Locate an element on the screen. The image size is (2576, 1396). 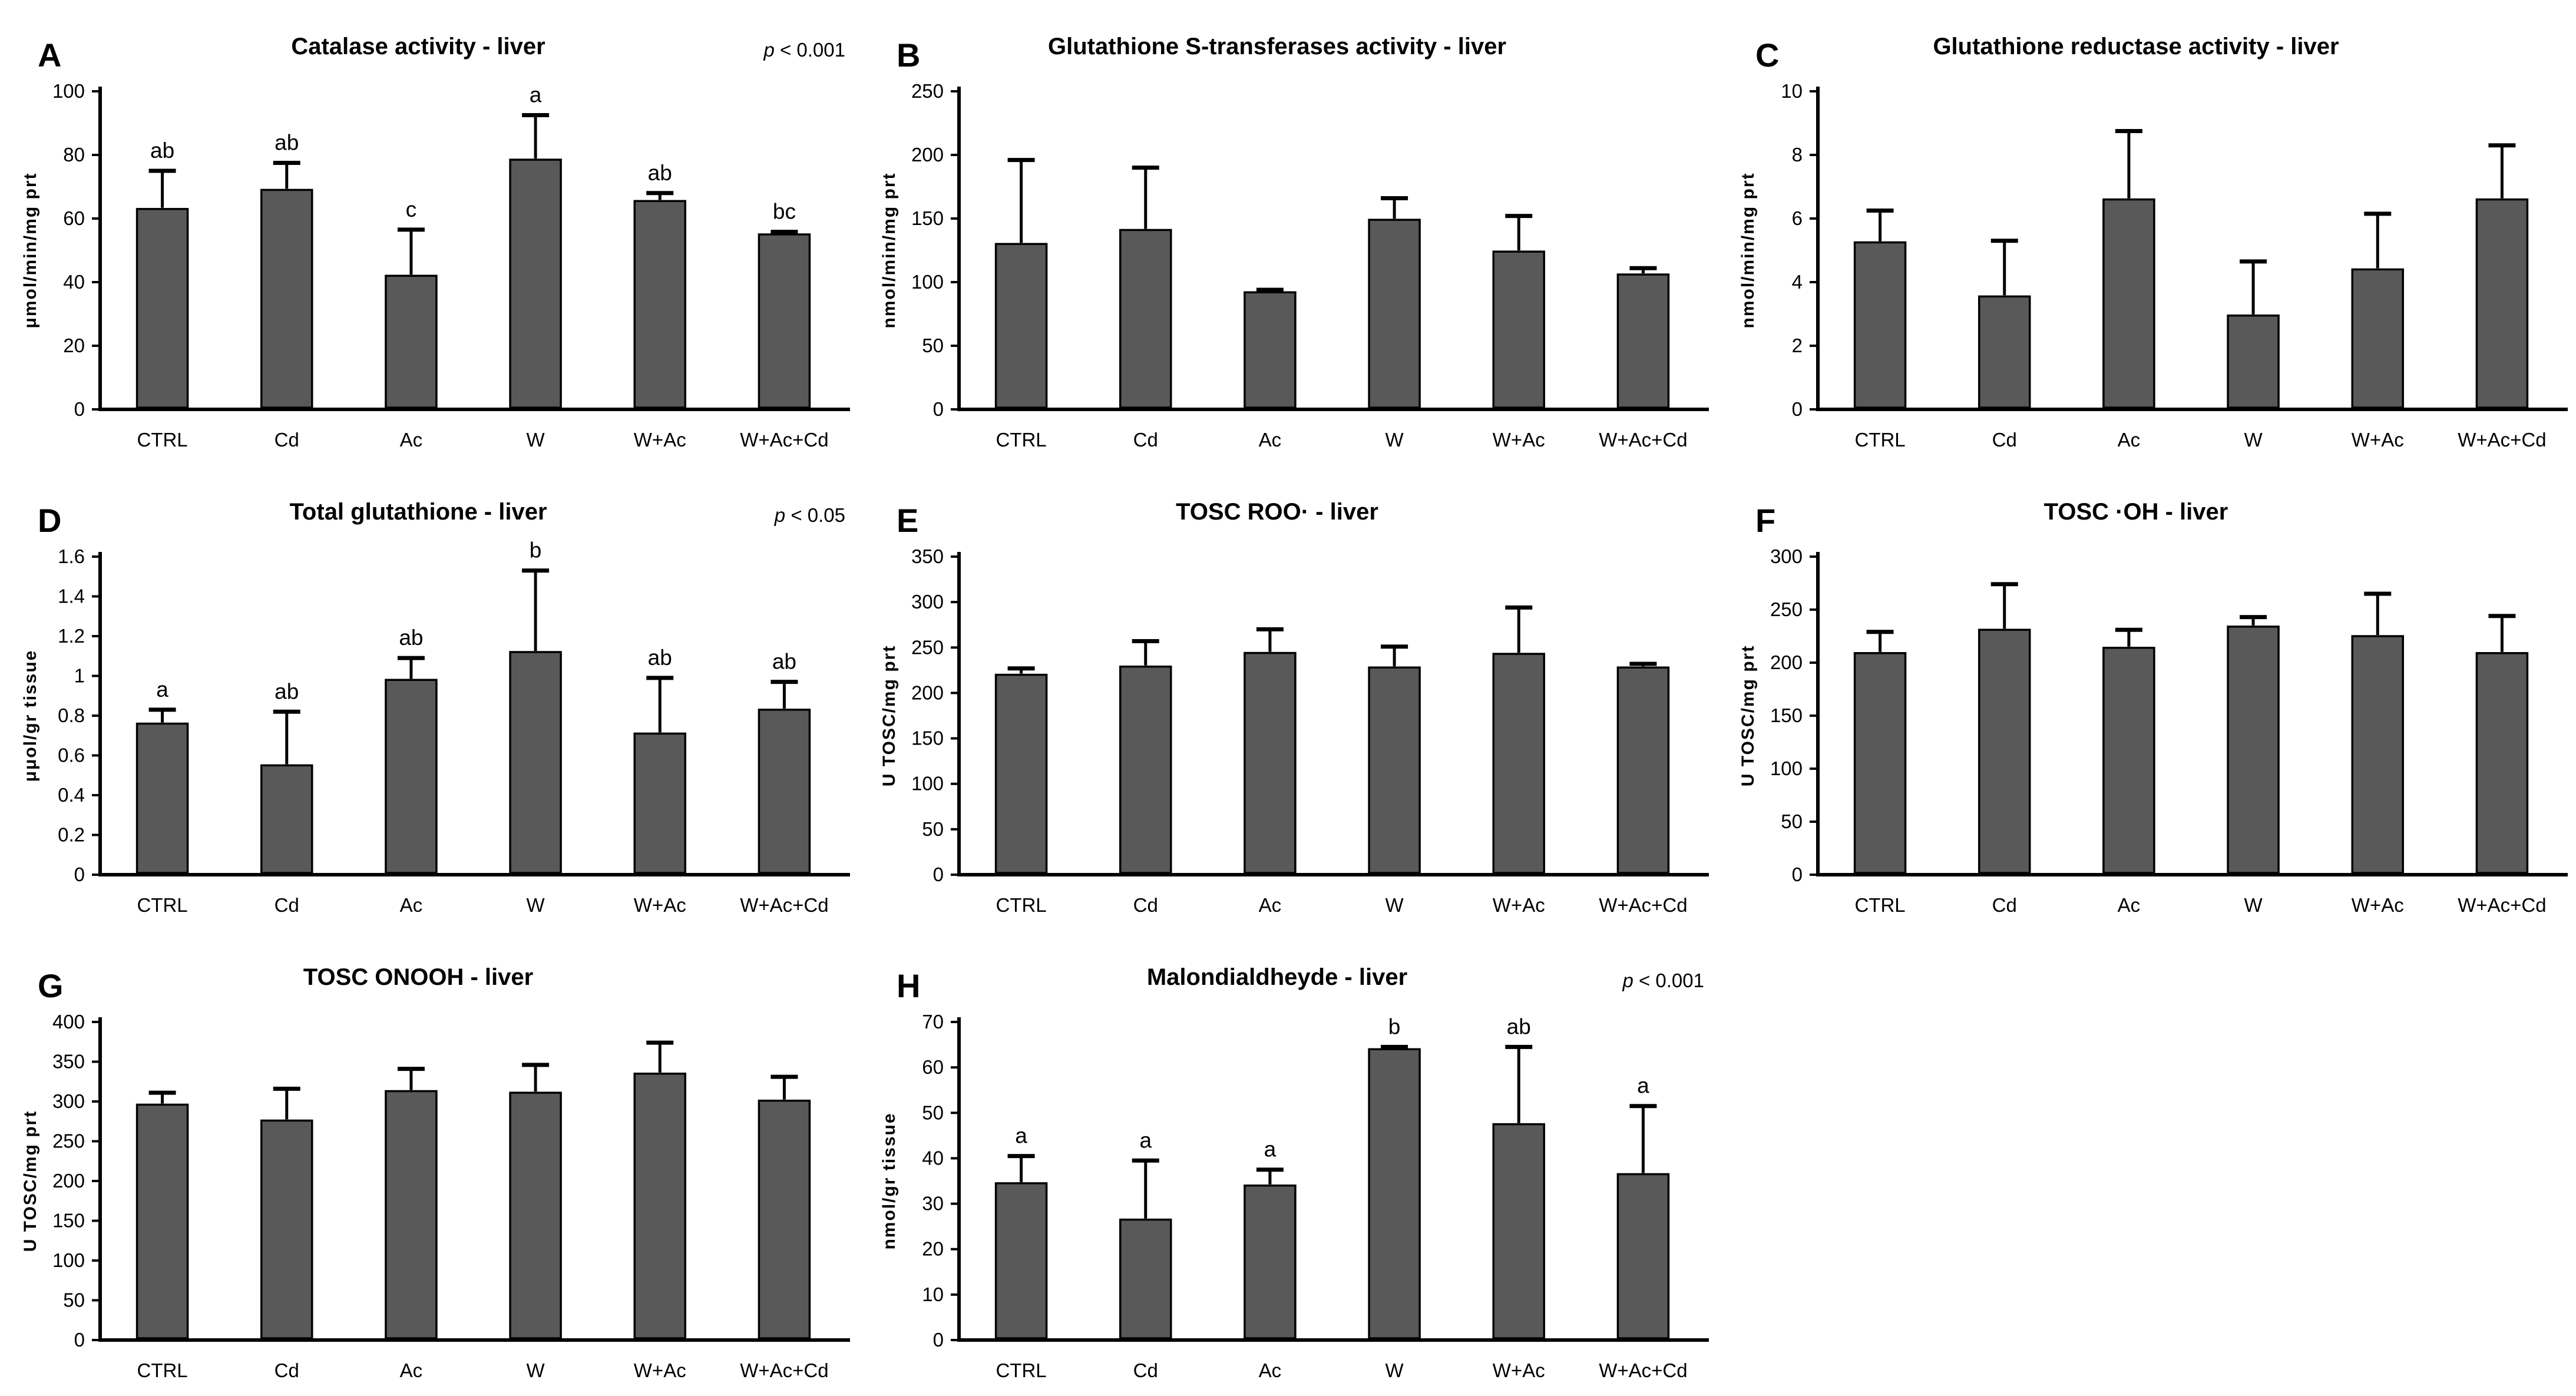
y-tick-label: 350 is located at coordinates (927, 556).